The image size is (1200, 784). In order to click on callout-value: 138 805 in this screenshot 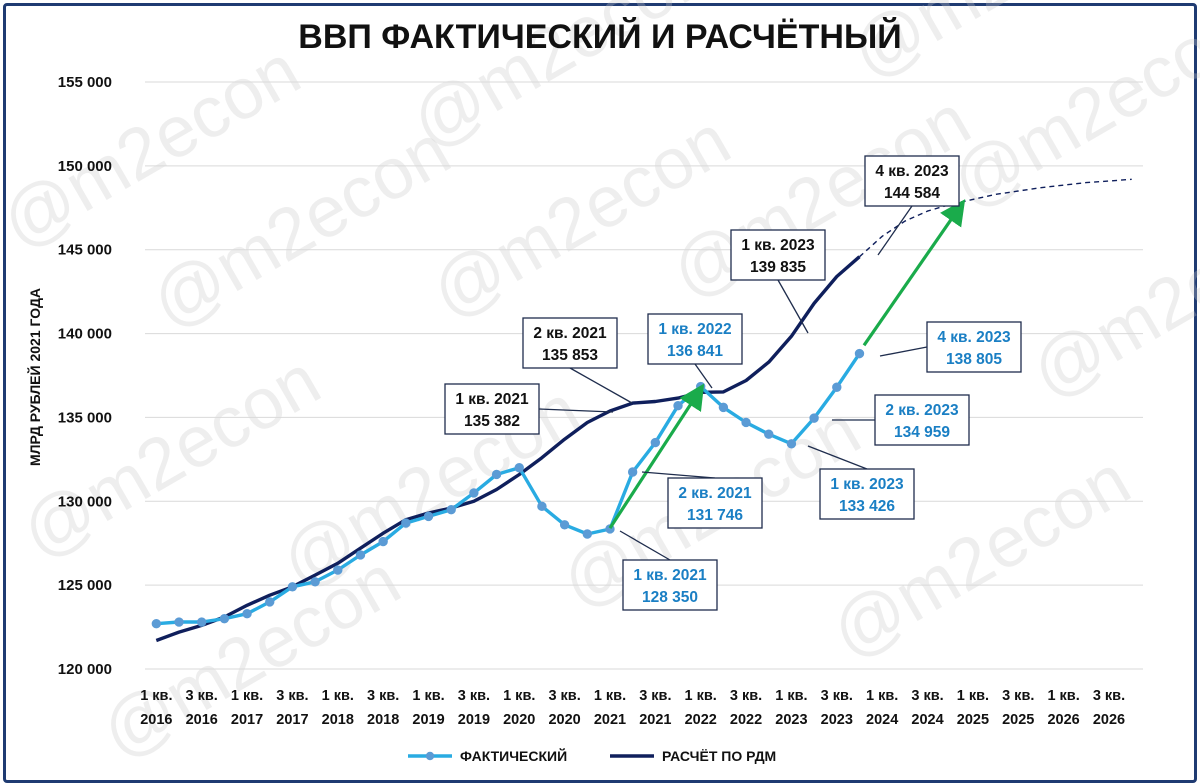, I will do `click(974, 359)`.